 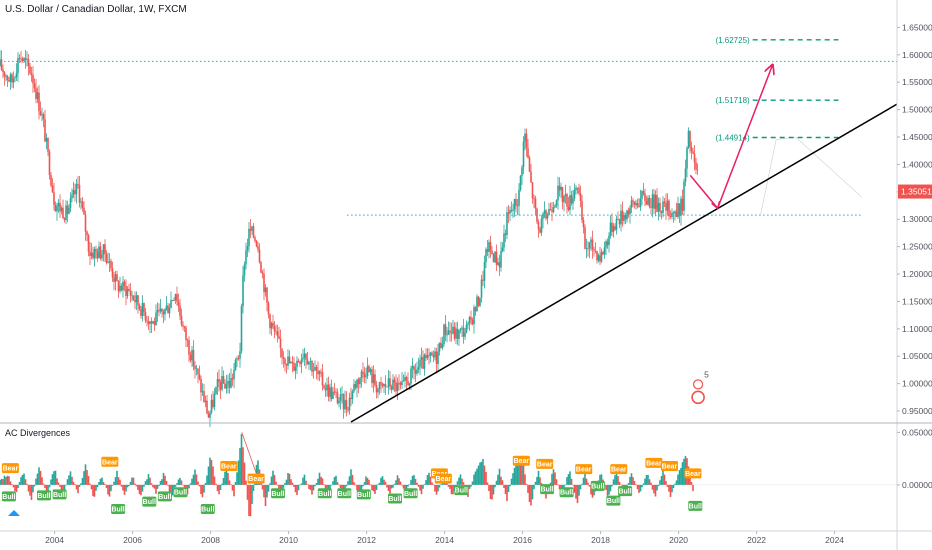 What do you see at coordinates (14, 513) in the screenshot?
I see `tv-logo-icon` at bounding box center [14, 513].